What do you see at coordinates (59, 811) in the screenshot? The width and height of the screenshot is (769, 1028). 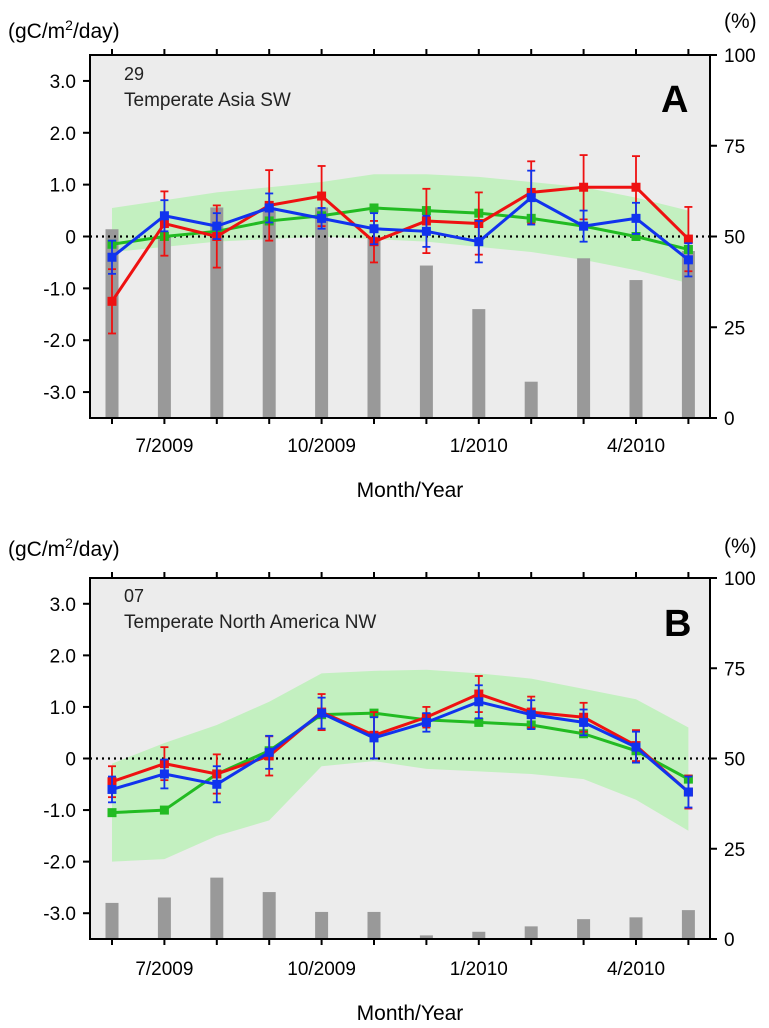 I see `panel-b-y-tick-label-4: -1.0` at bounding box center [59, 811].